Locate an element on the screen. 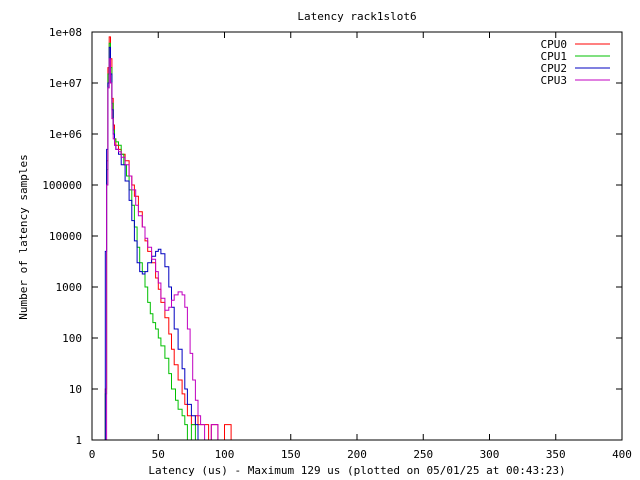 Image resolution: width=640 pixels, height=480 pixels. x-tick-label: 200 is located at coordinates (357, 454).